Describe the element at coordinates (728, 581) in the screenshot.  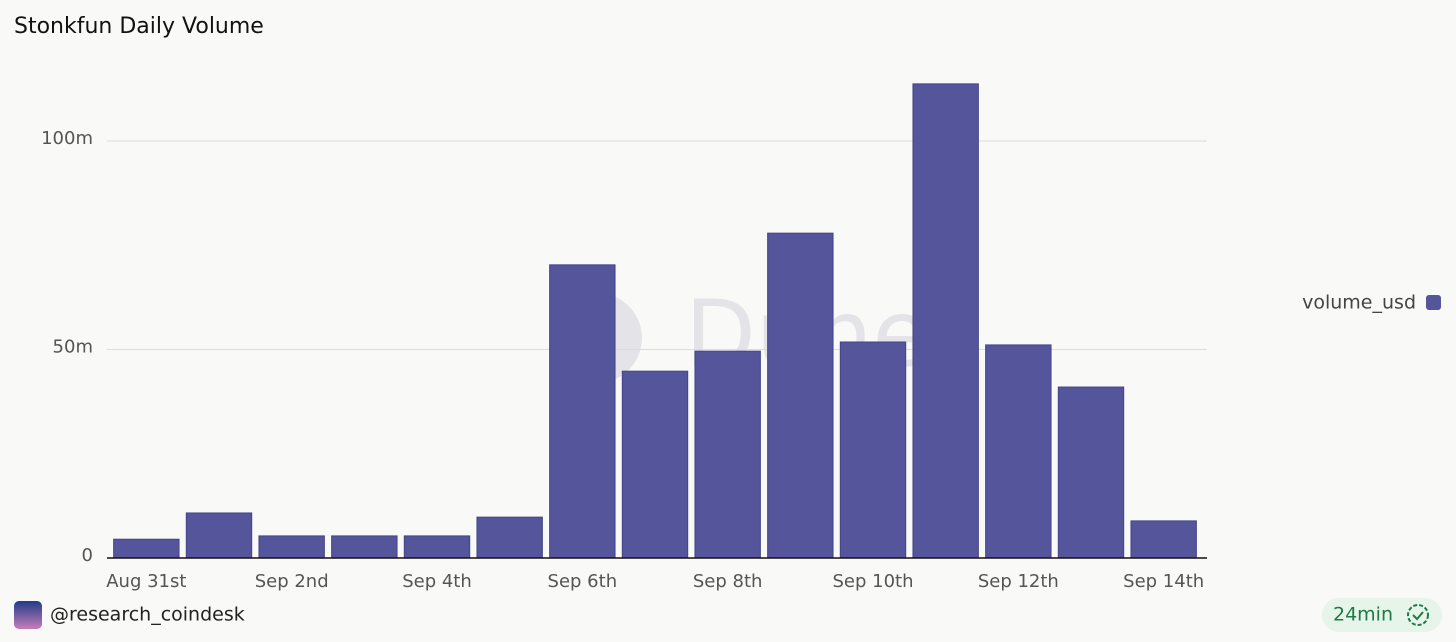
I see `x-tick-label: Sep 8th` at that location.